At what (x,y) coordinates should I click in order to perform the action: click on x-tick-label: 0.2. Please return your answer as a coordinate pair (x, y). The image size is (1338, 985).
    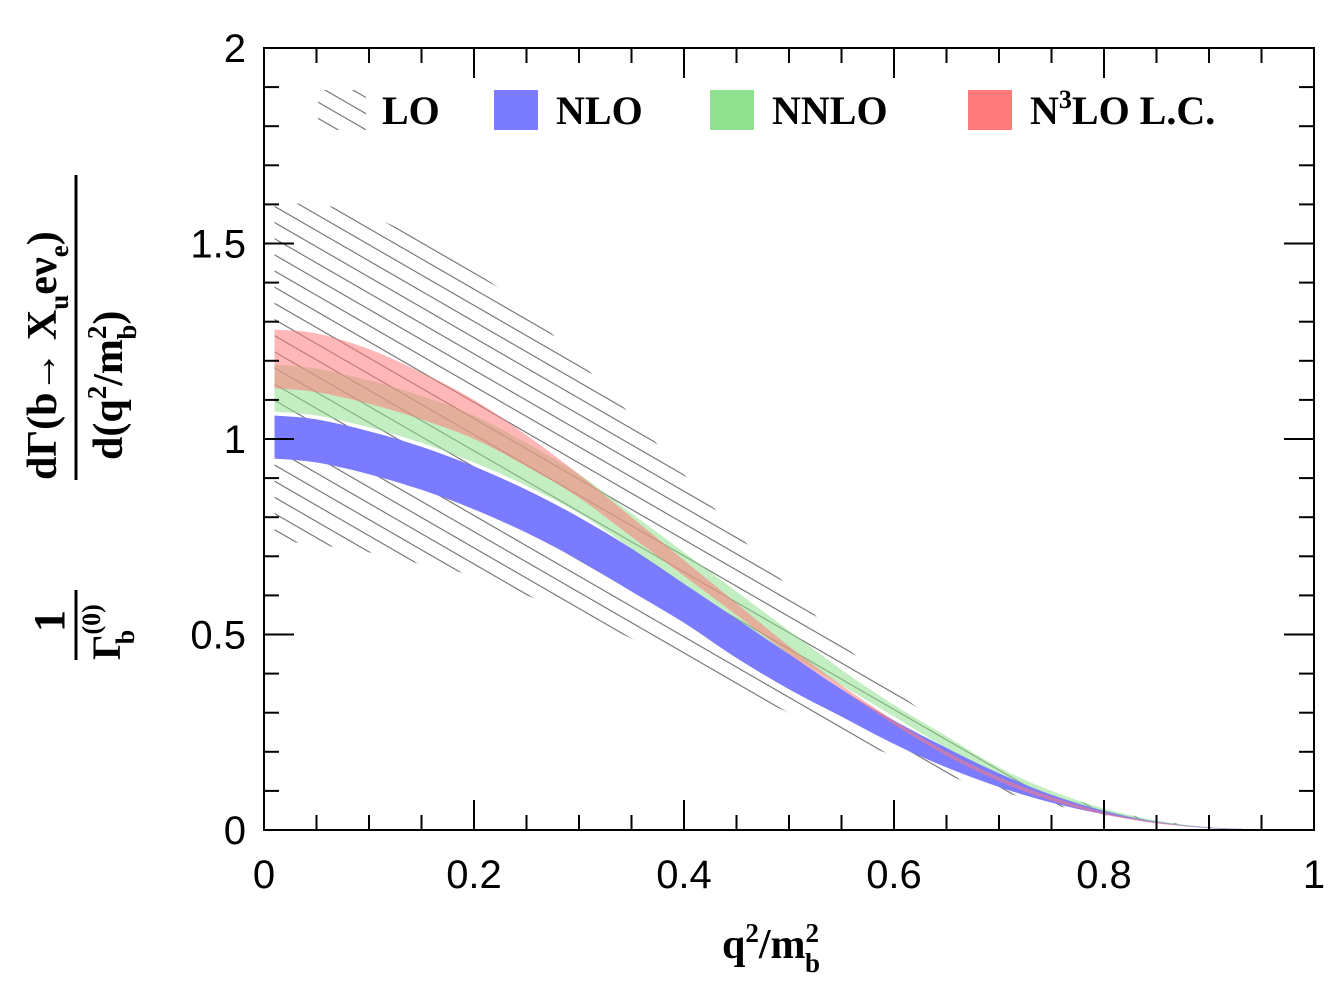
    Looking at the image, I should click on (474, 875).